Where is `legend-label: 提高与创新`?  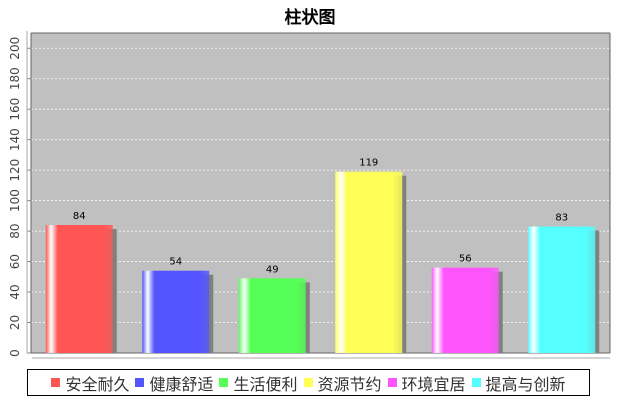
legend-label: 提高与创新 is located at coordinates (525, 384).